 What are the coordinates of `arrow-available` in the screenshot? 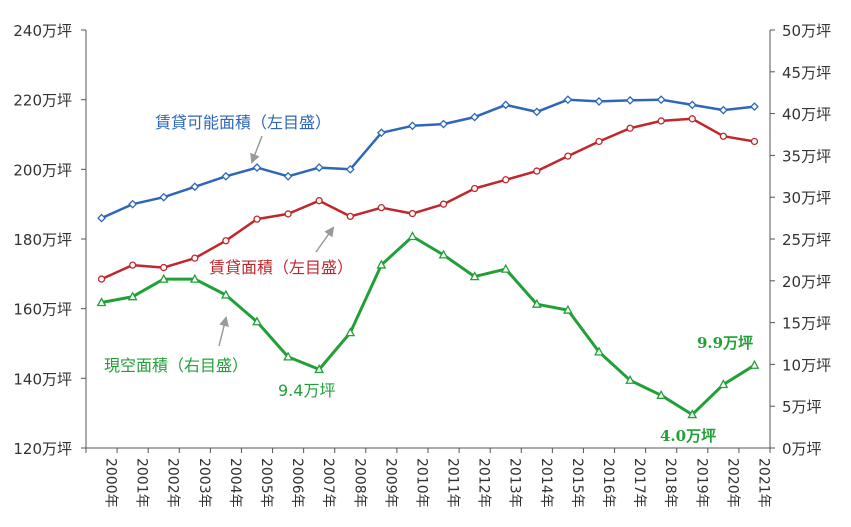 It's located at (256, 149).